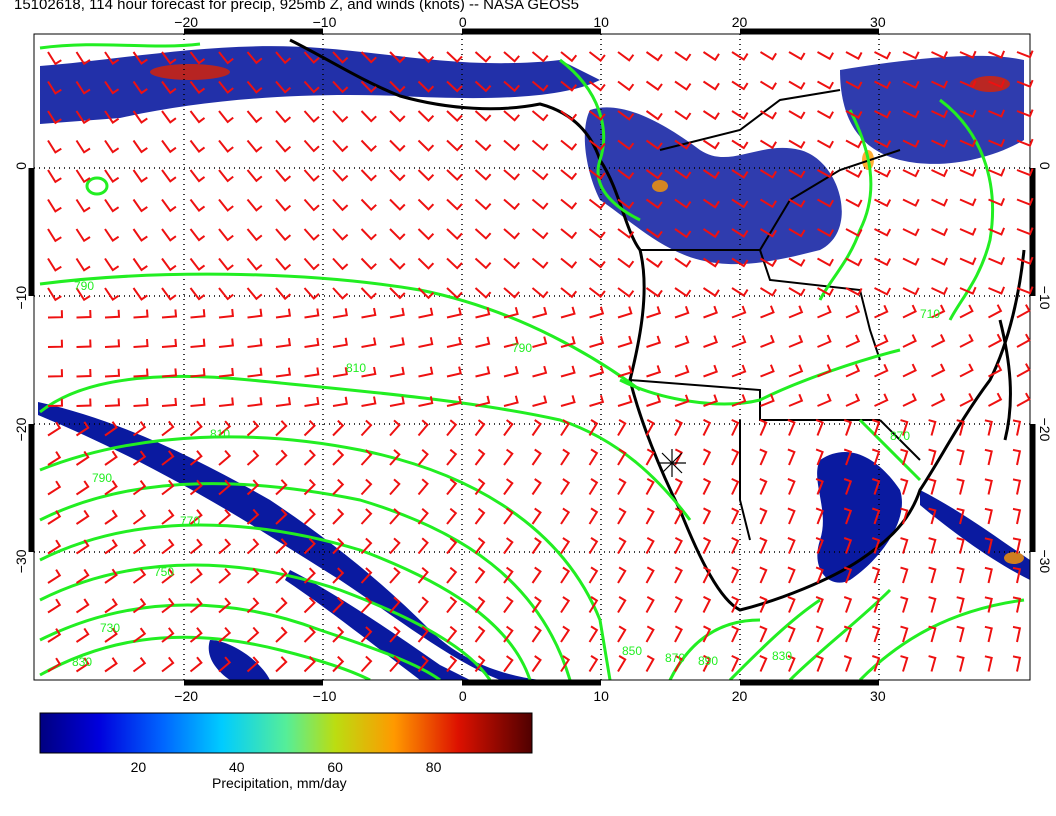 The width and height of the screenshot is (1056, 816). I want to click on lon-label-top: −20, so click(186, 22).